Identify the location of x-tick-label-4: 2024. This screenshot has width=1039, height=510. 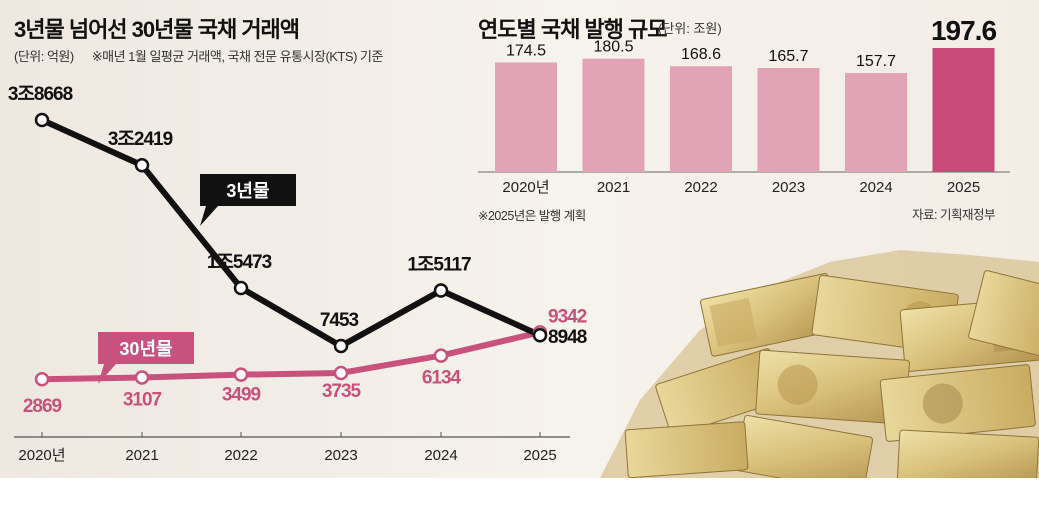
(440, 455).